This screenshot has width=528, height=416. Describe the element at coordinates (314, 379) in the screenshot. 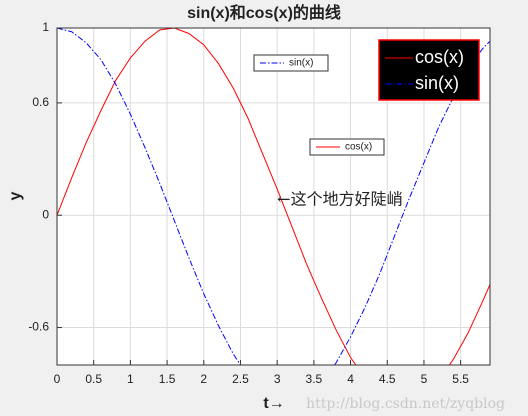

I see `x-tick-label: 3.5` at that location.